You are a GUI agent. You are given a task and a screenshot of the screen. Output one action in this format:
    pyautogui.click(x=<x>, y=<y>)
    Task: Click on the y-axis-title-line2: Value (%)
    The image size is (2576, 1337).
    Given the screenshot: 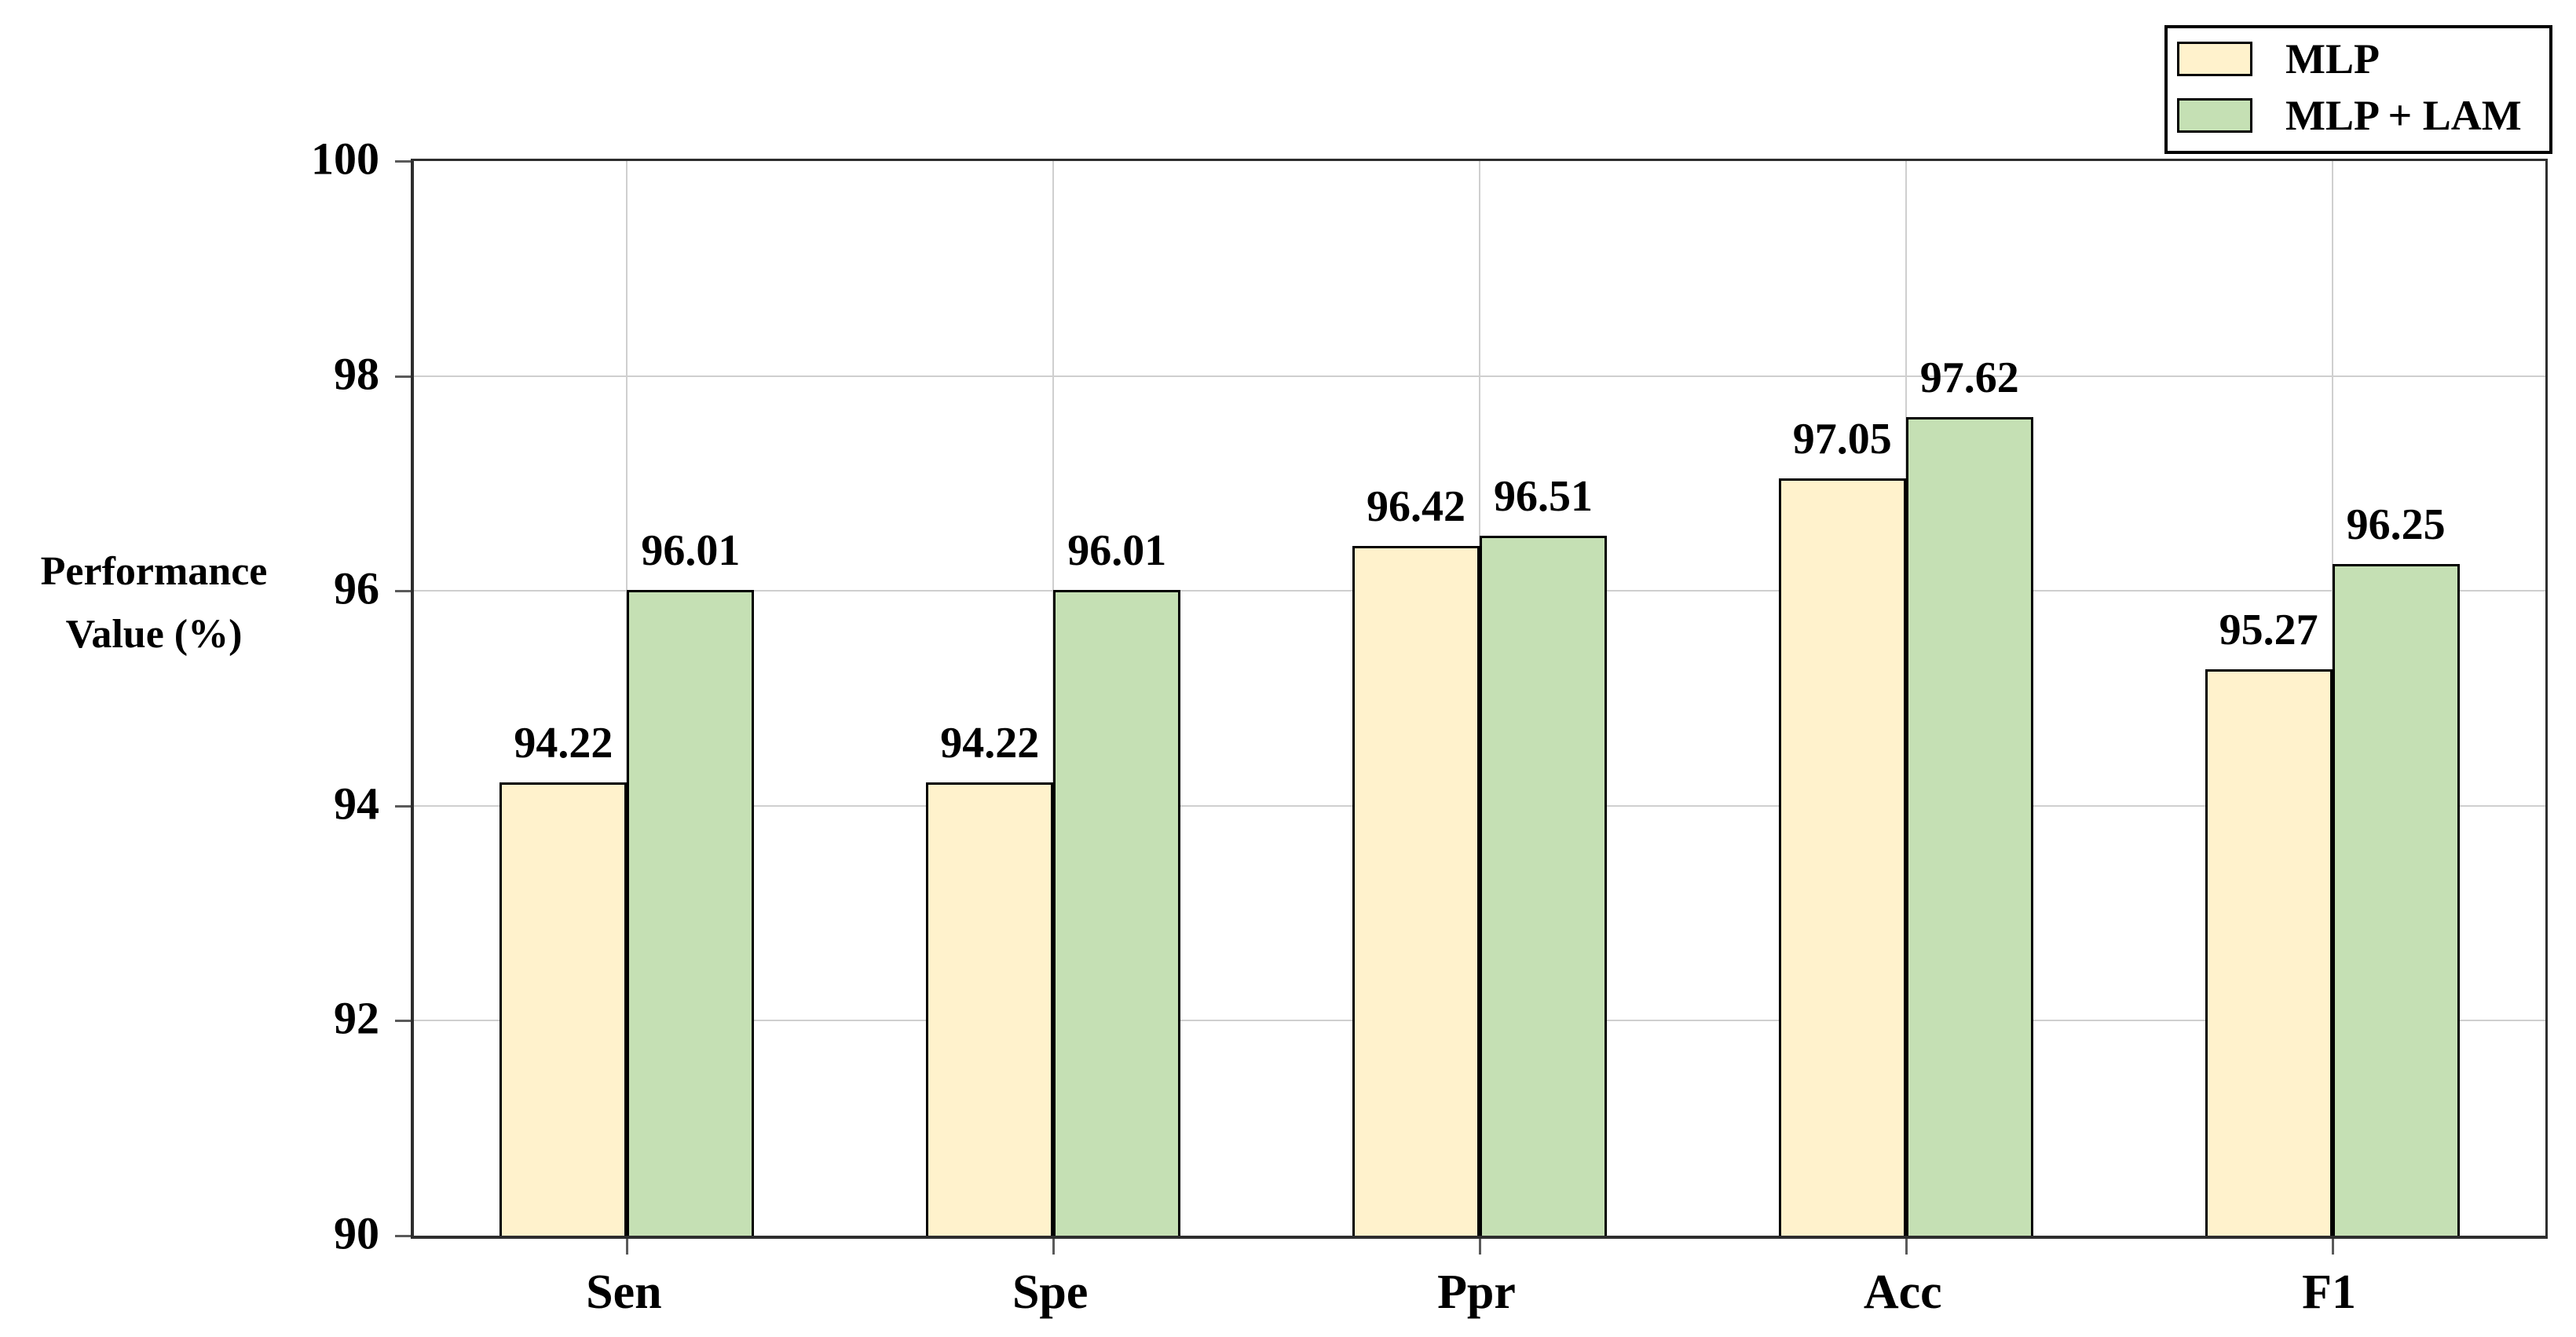 What is the action you would take?
    pyautogui.click(x=154, y=634)
    